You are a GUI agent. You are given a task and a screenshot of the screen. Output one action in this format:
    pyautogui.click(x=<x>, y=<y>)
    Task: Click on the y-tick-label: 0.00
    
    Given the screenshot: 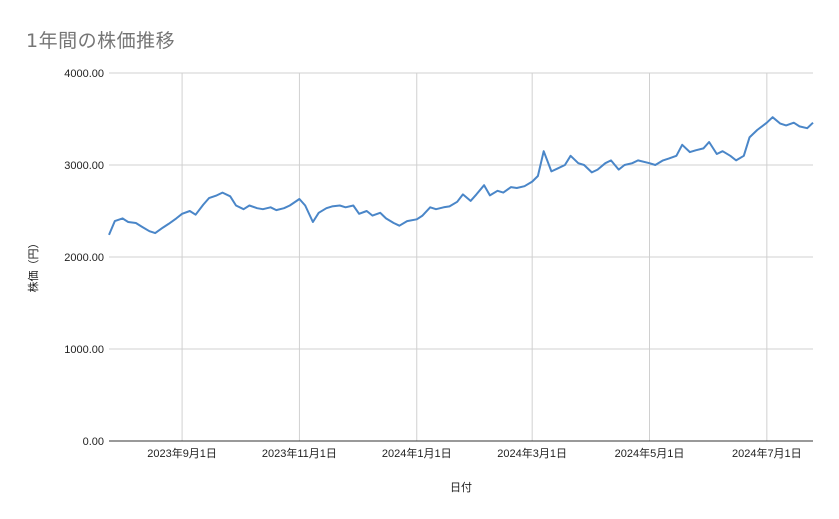 What is the action you would take?
    pyautogui.click(x=93, y=442)
    